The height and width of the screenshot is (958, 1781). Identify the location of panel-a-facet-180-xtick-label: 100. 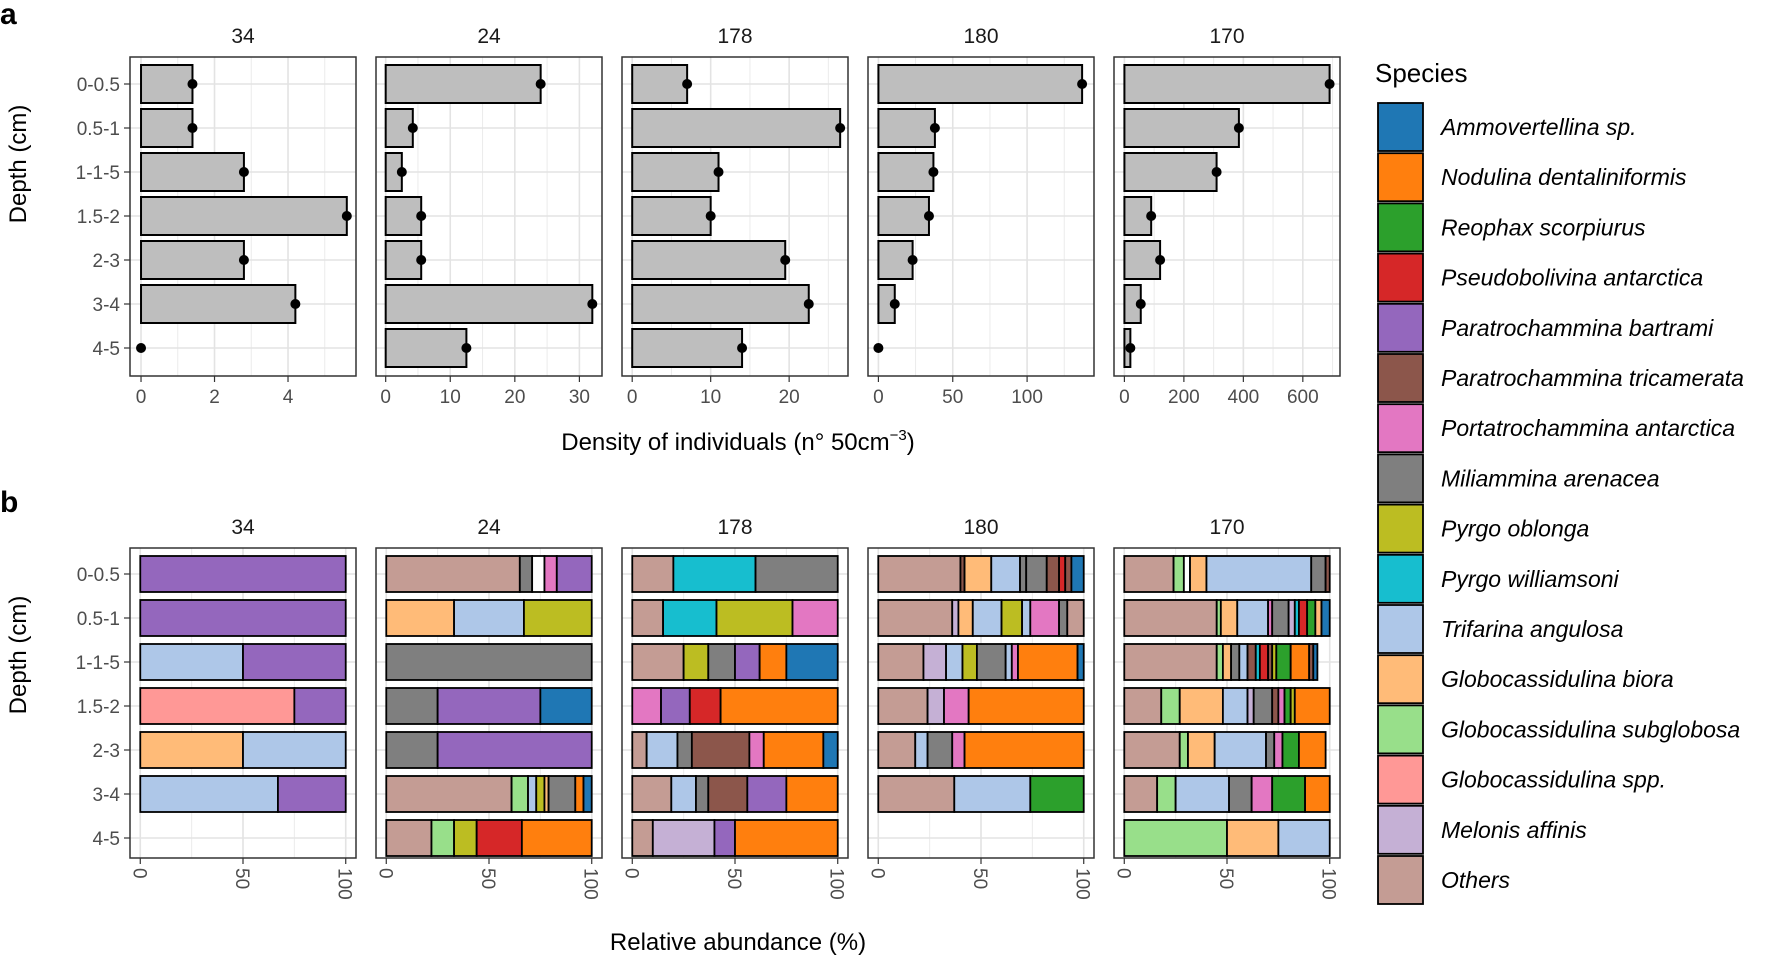
(1027, 397).